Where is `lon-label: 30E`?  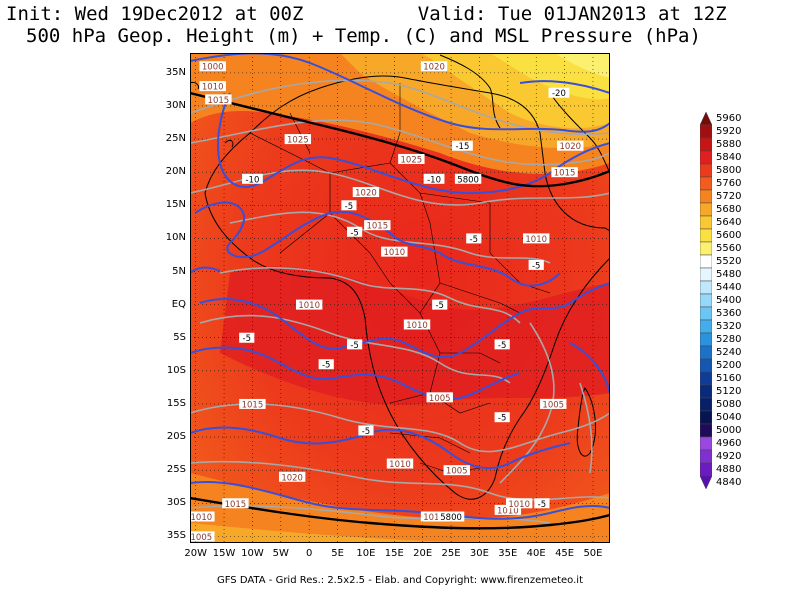 lon-label: 30E is located at coordinates (479, 553).